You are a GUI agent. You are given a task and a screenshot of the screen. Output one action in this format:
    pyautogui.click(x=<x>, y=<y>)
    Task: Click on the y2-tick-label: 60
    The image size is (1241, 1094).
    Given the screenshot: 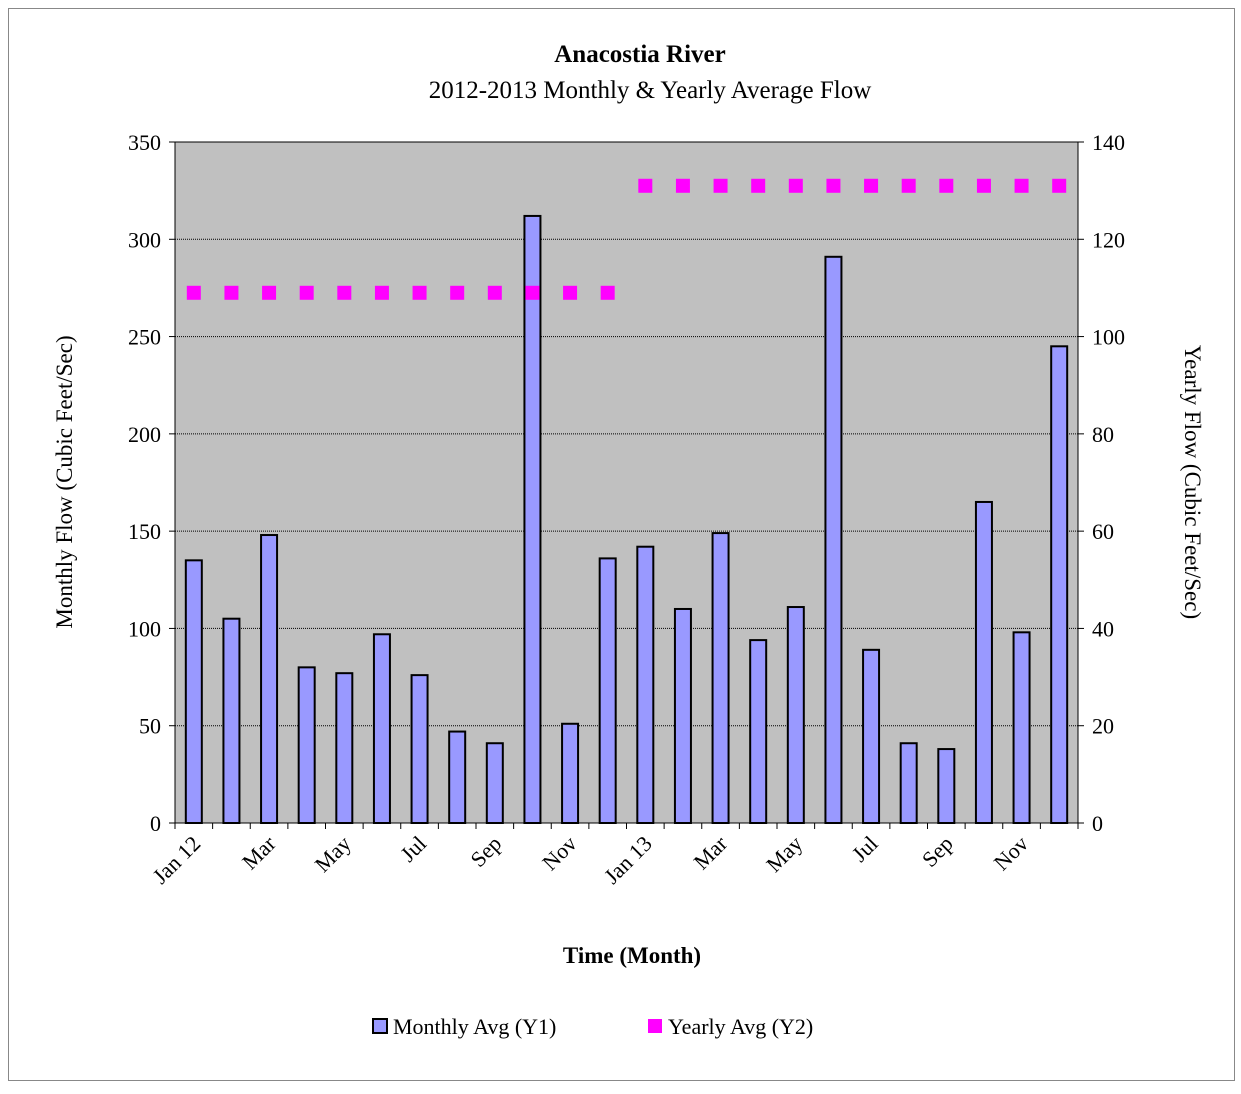 What is the action you would take?
    pyautogui.click(x=1103, y=531)
    